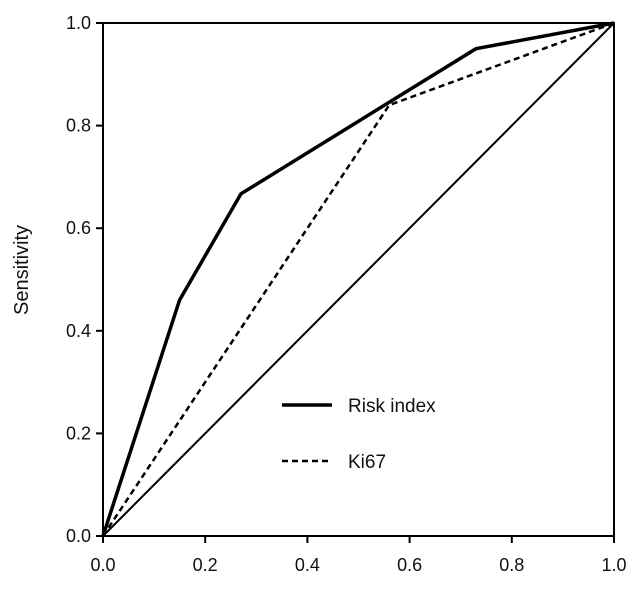 This screenshot has width=634, height=595. Describe the element at coordinates (307, 565) in the screenshot. I see `x-tick-label: 0.4` at that location.